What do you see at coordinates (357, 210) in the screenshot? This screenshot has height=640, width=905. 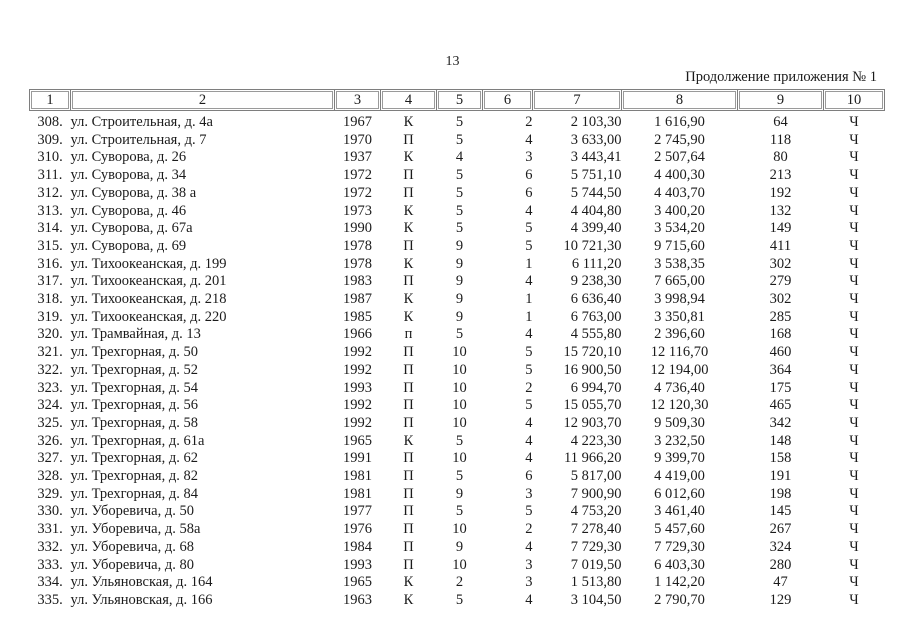 I see `table-cell: 1973` at bounding box center [357, 210].